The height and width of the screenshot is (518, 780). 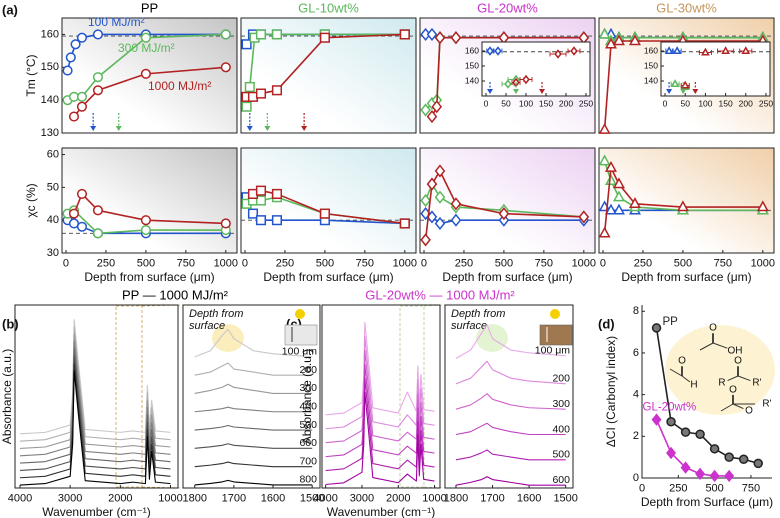 What do you see at coordinates (116, 22) in the screenshot?
I see `series-label: 100 MJ/m²` at bounding box center [116, 22].